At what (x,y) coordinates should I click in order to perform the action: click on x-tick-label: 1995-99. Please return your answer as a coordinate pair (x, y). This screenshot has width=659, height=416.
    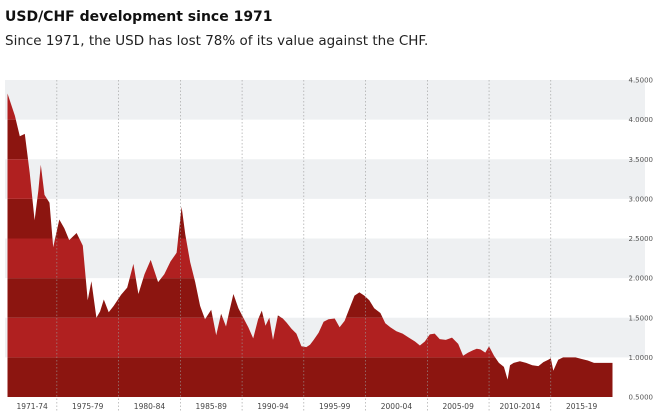
    Looking at the image, I should click on (335, 406).